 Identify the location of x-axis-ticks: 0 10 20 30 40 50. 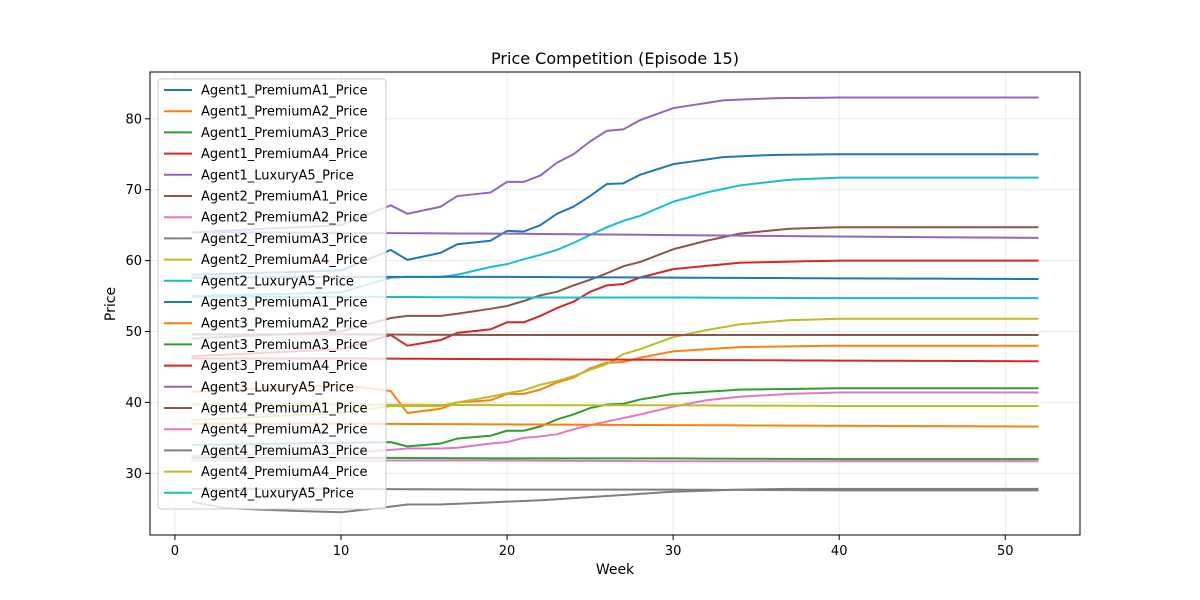
(592, 547).